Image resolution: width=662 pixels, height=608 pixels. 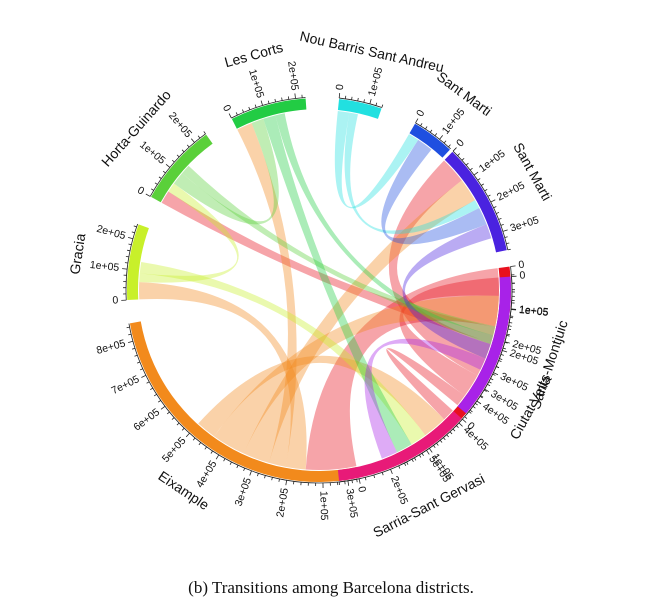 What do you see at coordinates (399, 446) in the screenshot?
I see `sector-sarria-sant-gervasi` at bounding box center [399, 446].